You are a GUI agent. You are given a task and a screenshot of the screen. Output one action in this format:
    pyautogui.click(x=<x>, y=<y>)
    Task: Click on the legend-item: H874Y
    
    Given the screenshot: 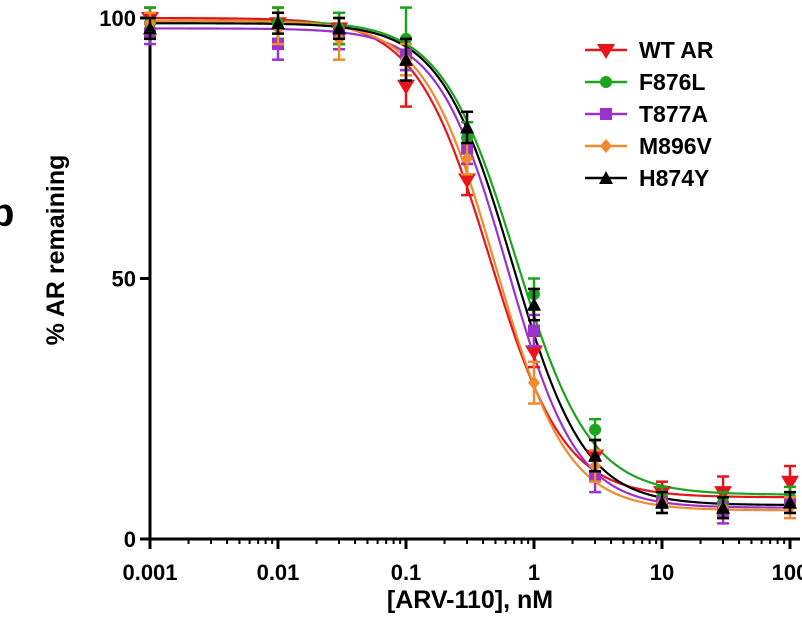 What is the action you would take?
    pyautogui.click(x=647, y=178)
    